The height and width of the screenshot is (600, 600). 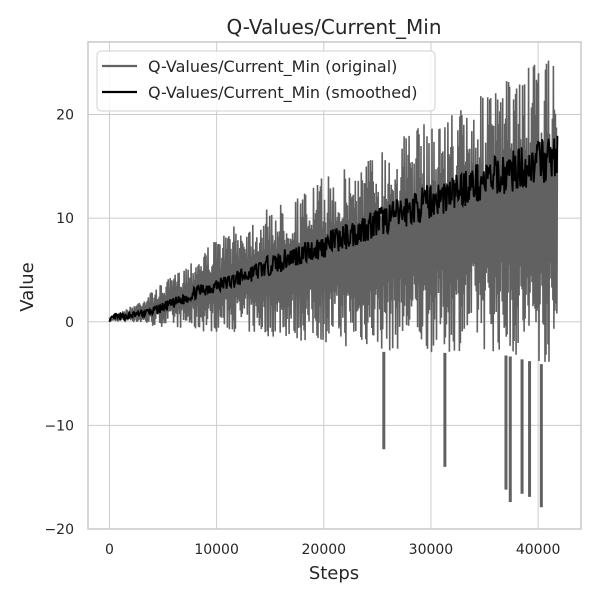 I want to click on x-axis-label: Steps, so click(x=334, y=573).